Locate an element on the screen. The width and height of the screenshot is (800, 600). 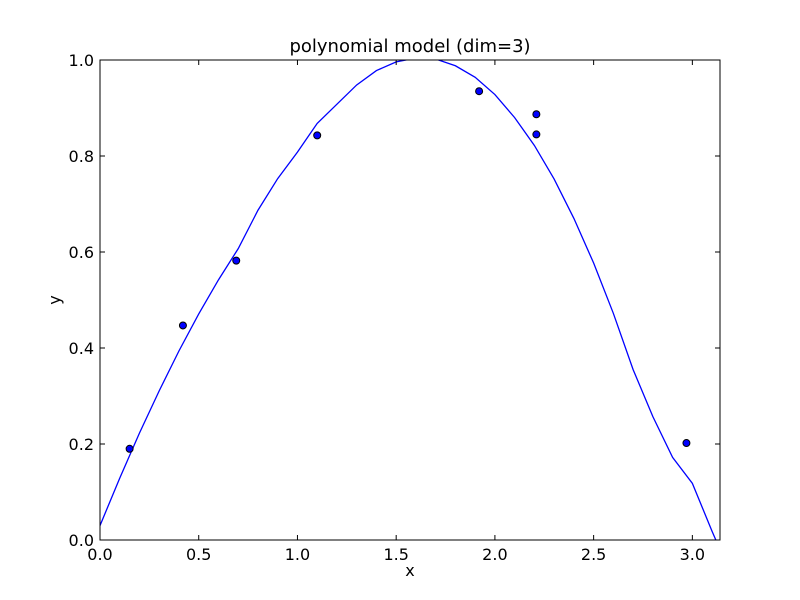
y-tick-label-3: 0.4 is located at coordinates (81, 348).